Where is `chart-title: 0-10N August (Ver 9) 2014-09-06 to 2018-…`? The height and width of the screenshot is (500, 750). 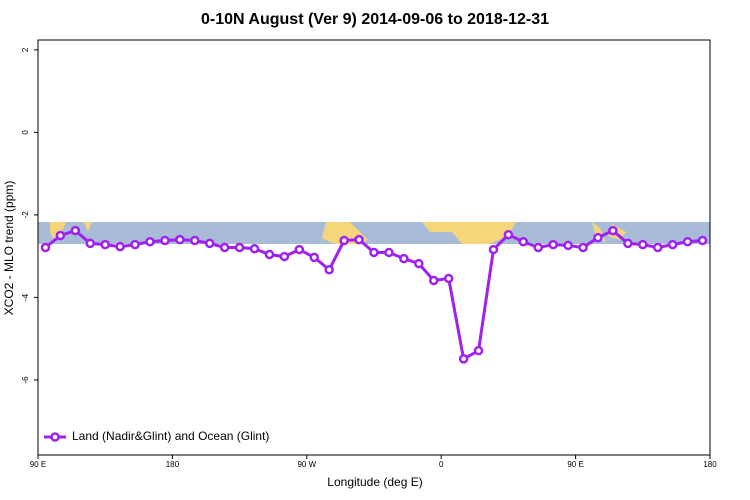
chart-title: 0-10N August (Ver 9) 2014-09-06 to 2018-… is located at coordinates (375, 19).